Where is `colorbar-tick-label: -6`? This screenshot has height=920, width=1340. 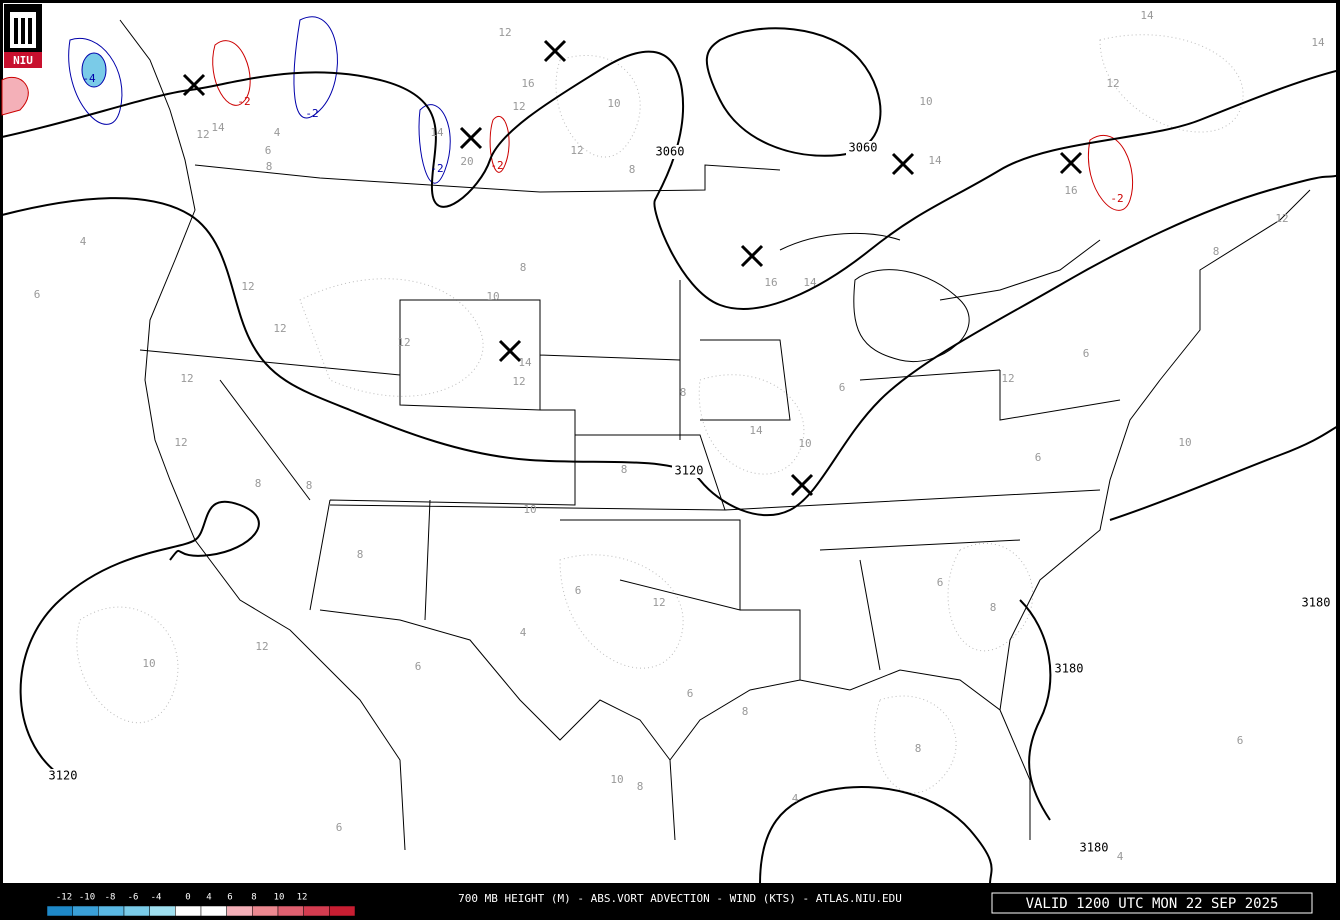
colorbar-tick-label: -6 is located at coordinates (133, 898).